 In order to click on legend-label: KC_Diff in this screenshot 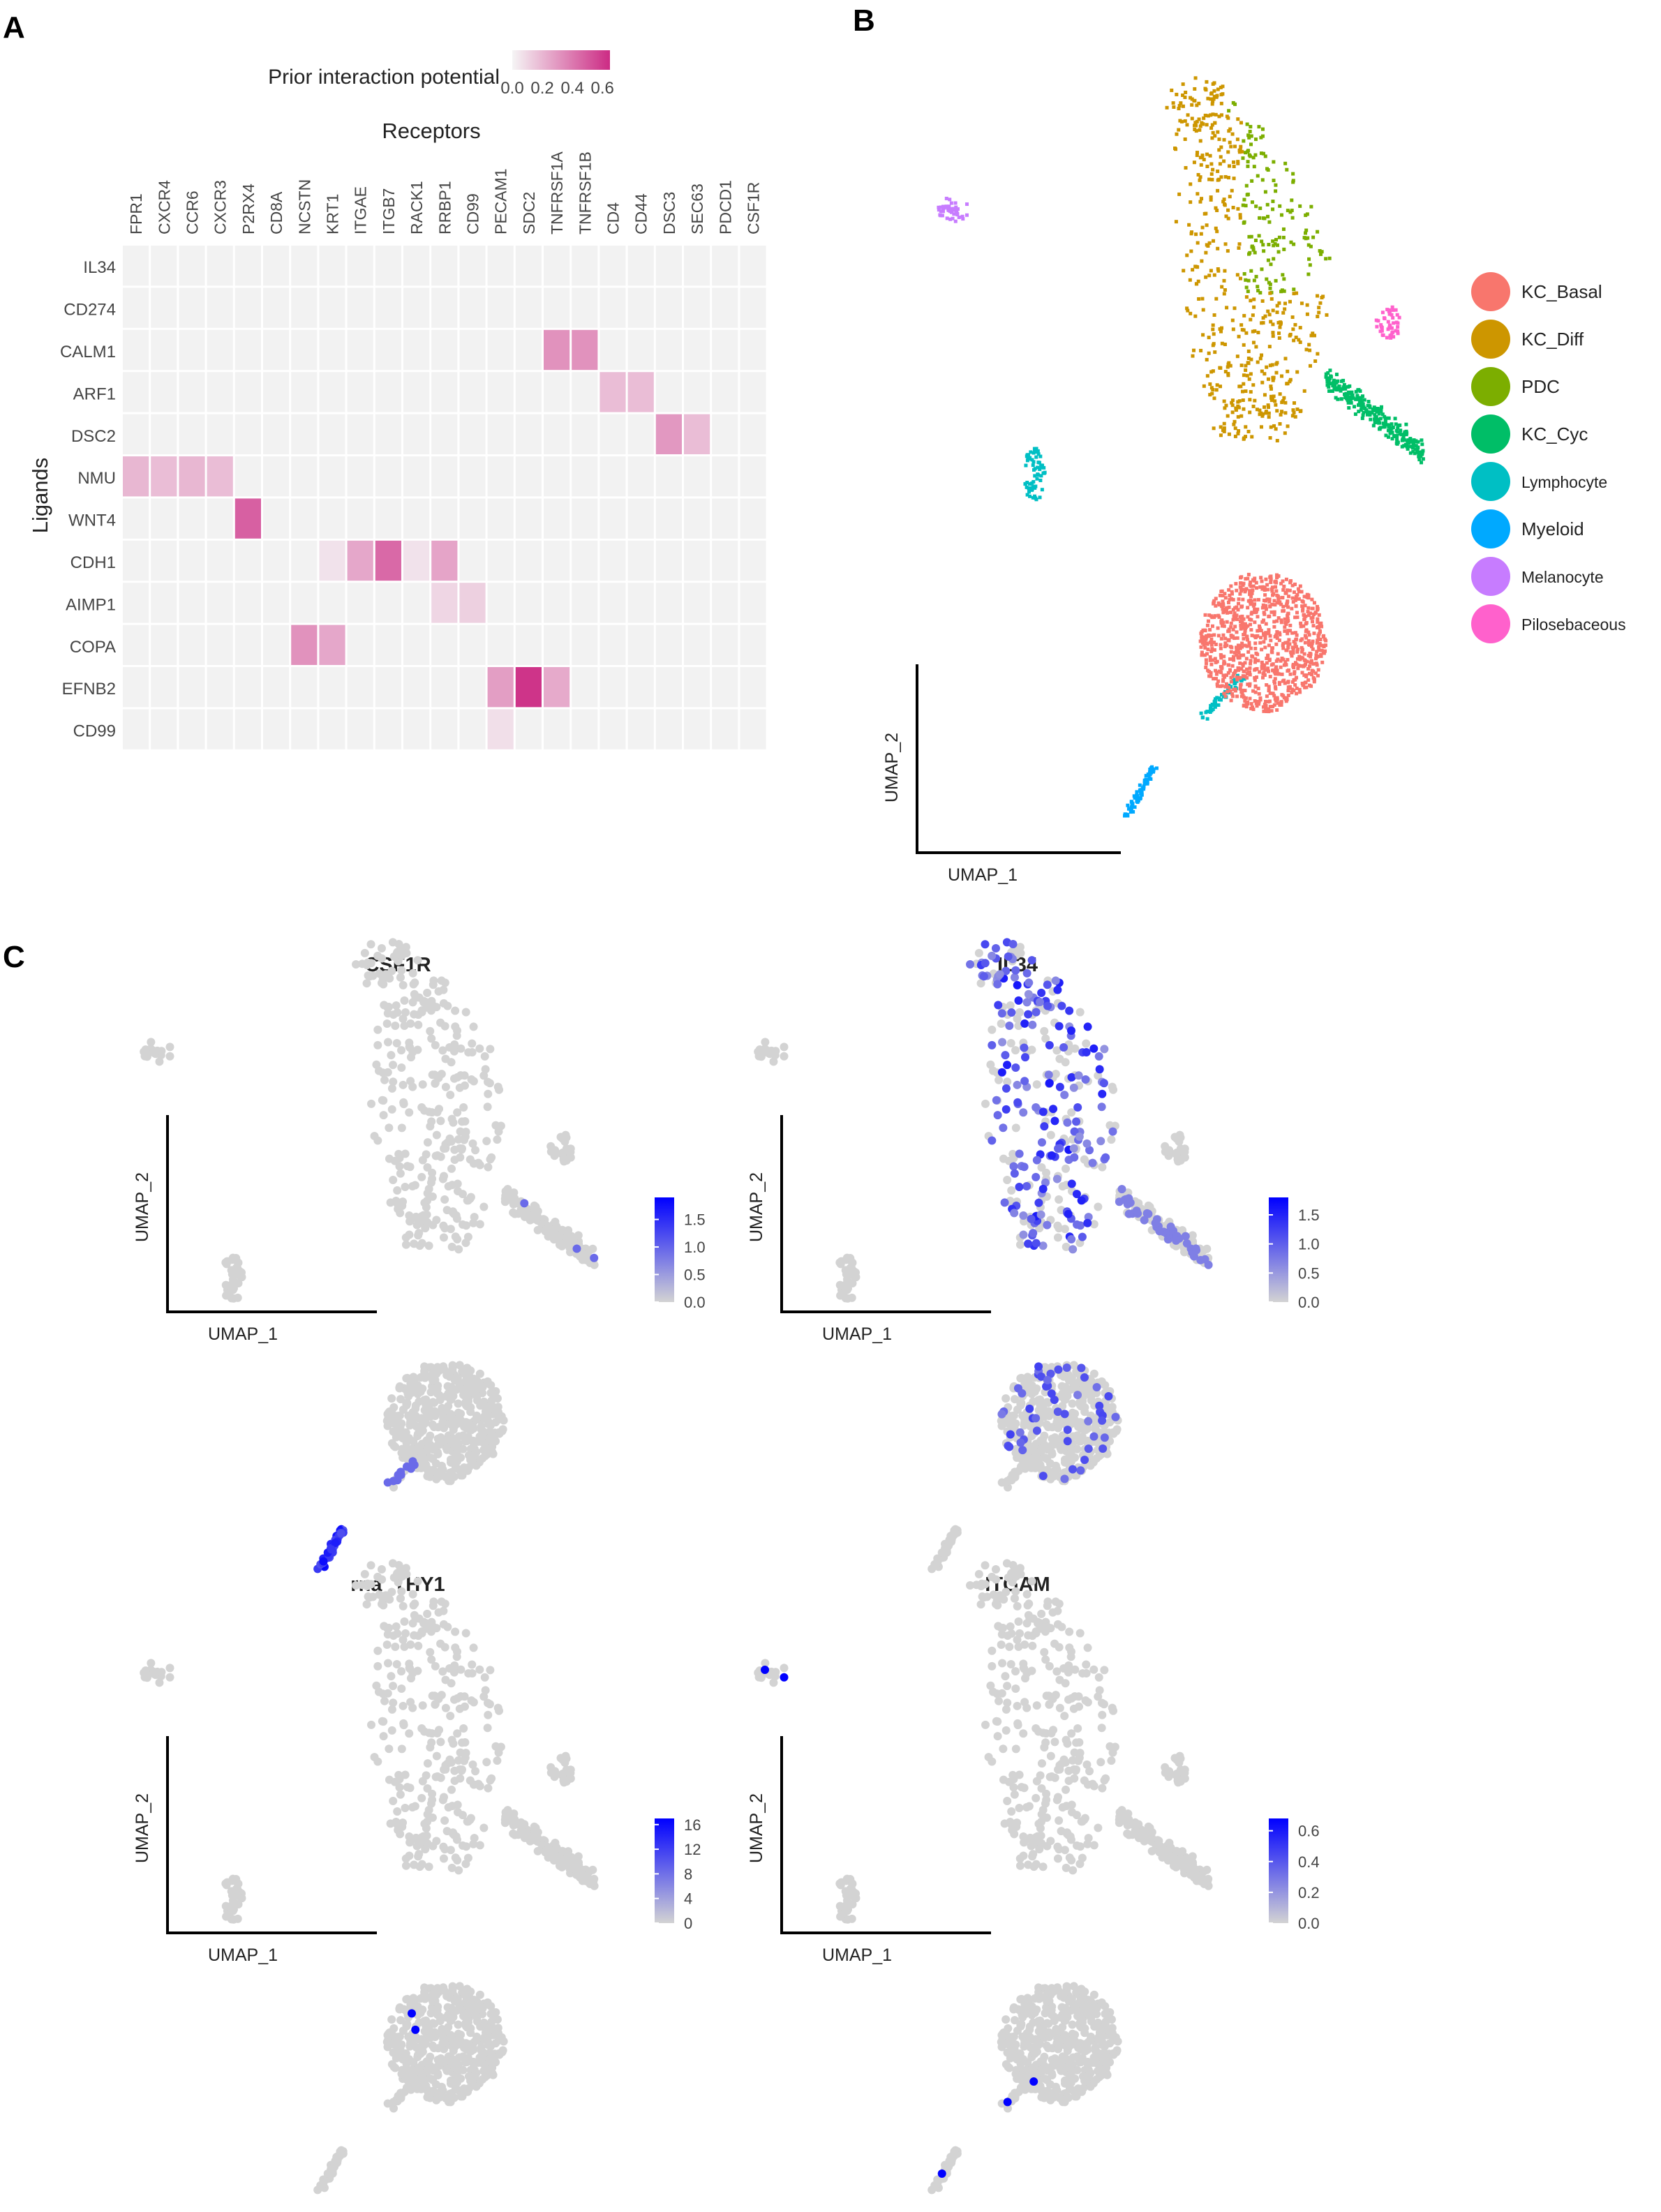, I will do `click(1552, 339)`.